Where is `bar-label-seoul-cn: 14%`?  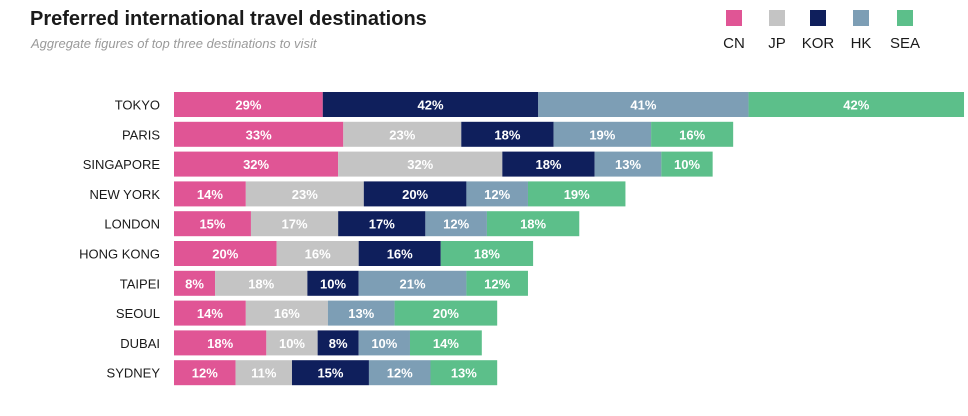 bar-label-seoul-cn: 14% is located at coordinates (210, 313).